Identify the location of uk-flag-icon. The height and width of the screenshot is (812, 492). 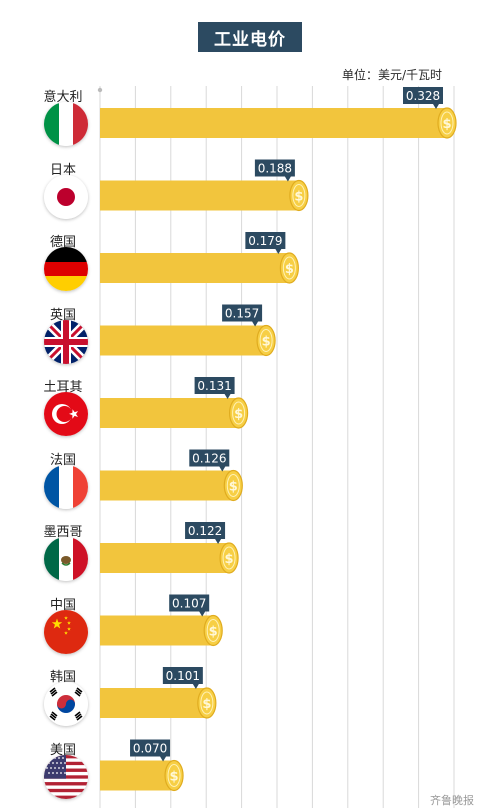
(66, 341).